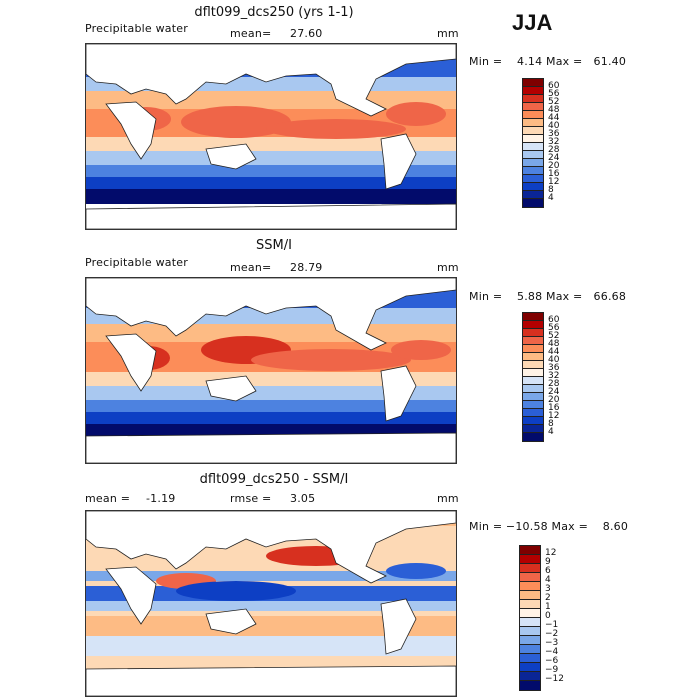 Image resolution: width=700 pixels, height=700 pixels. Describe the element at coordinates (251, 33) in the screenshot. I see `mean-label: mean=` at that location.